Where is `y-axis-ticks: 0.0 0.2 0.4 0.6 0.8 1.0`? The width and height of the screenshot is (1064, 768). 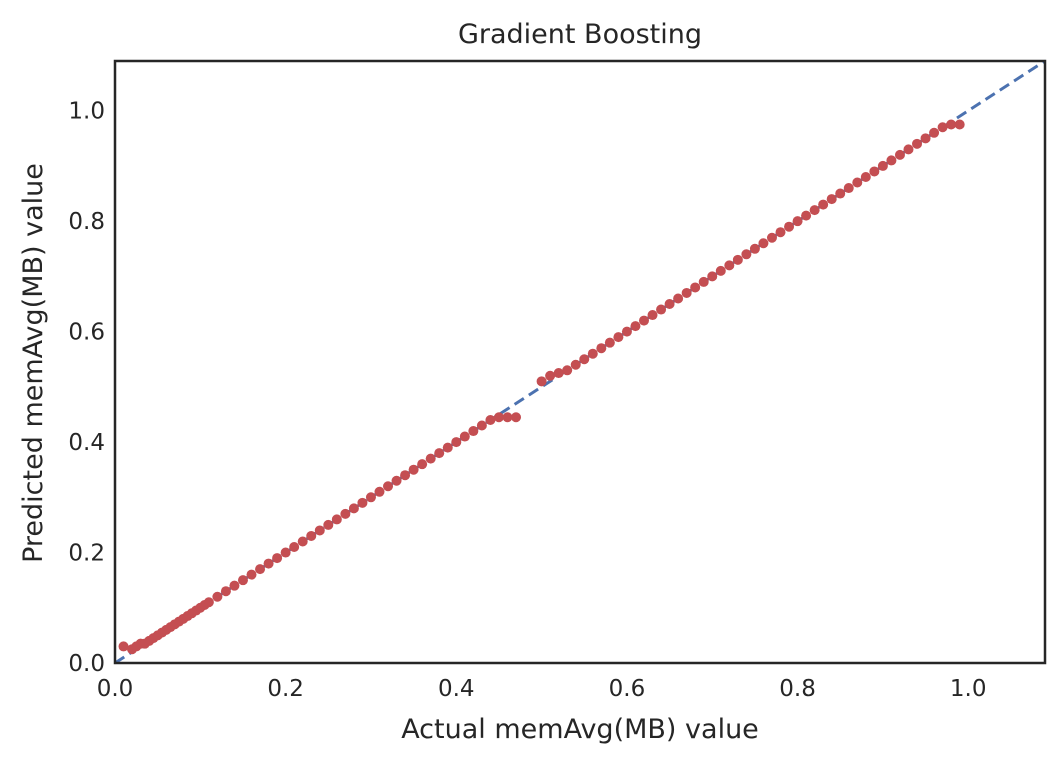
y-axis-ticks: 0.0 0.2 0.4 0.6 0.8 1.0 is located at coordinates (86, 388).